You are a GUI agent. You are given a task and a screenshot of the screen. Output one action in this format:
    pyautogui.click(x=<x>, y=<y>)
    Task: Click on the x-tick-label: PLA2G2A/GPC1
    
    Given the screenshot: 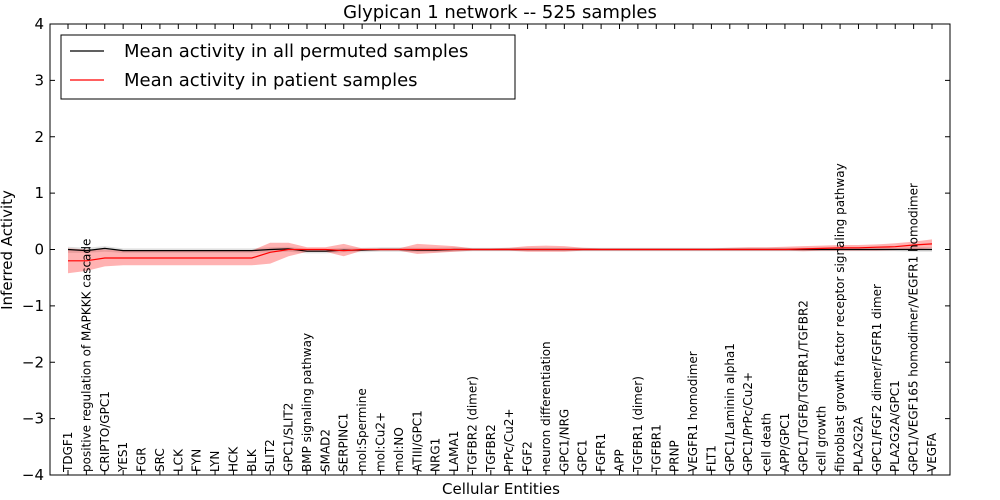 What is the action you would take?
    pyautogui.click(x=895, y=426)
    